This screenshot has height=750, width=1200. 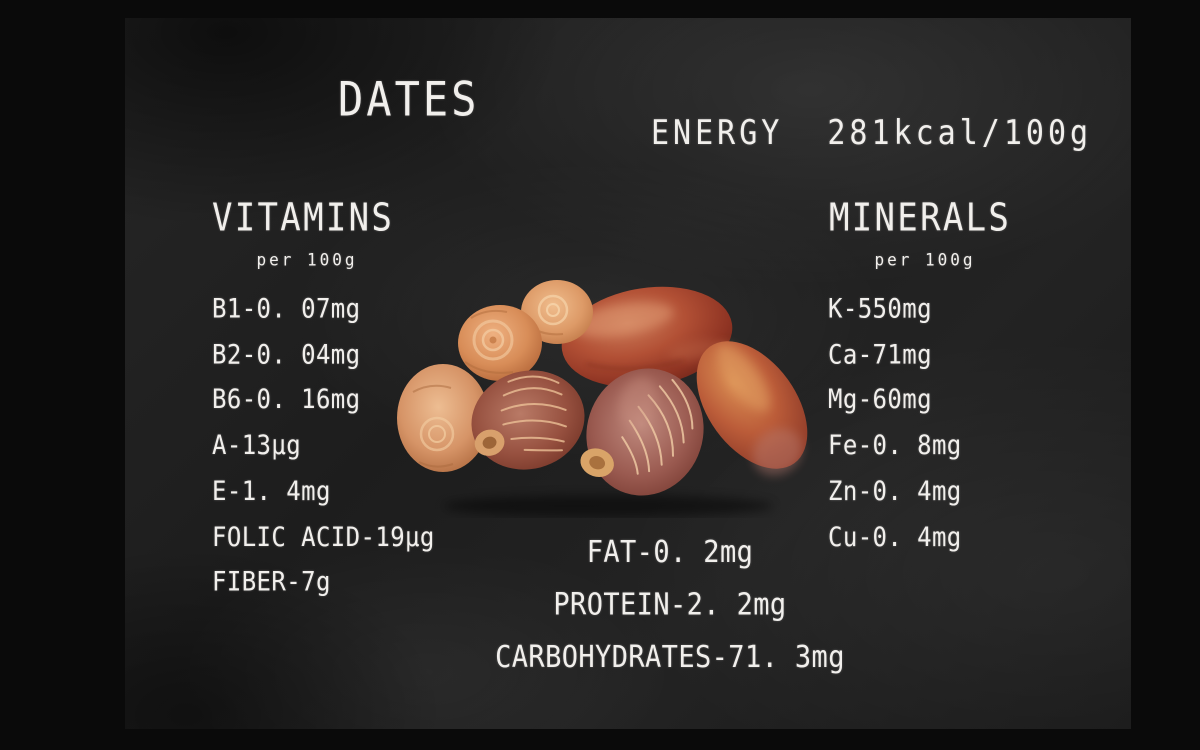 What do you see at coordinates (647, 337) in the screenshot?
I see `date-glossy-large` at bounding box center [647, 337].